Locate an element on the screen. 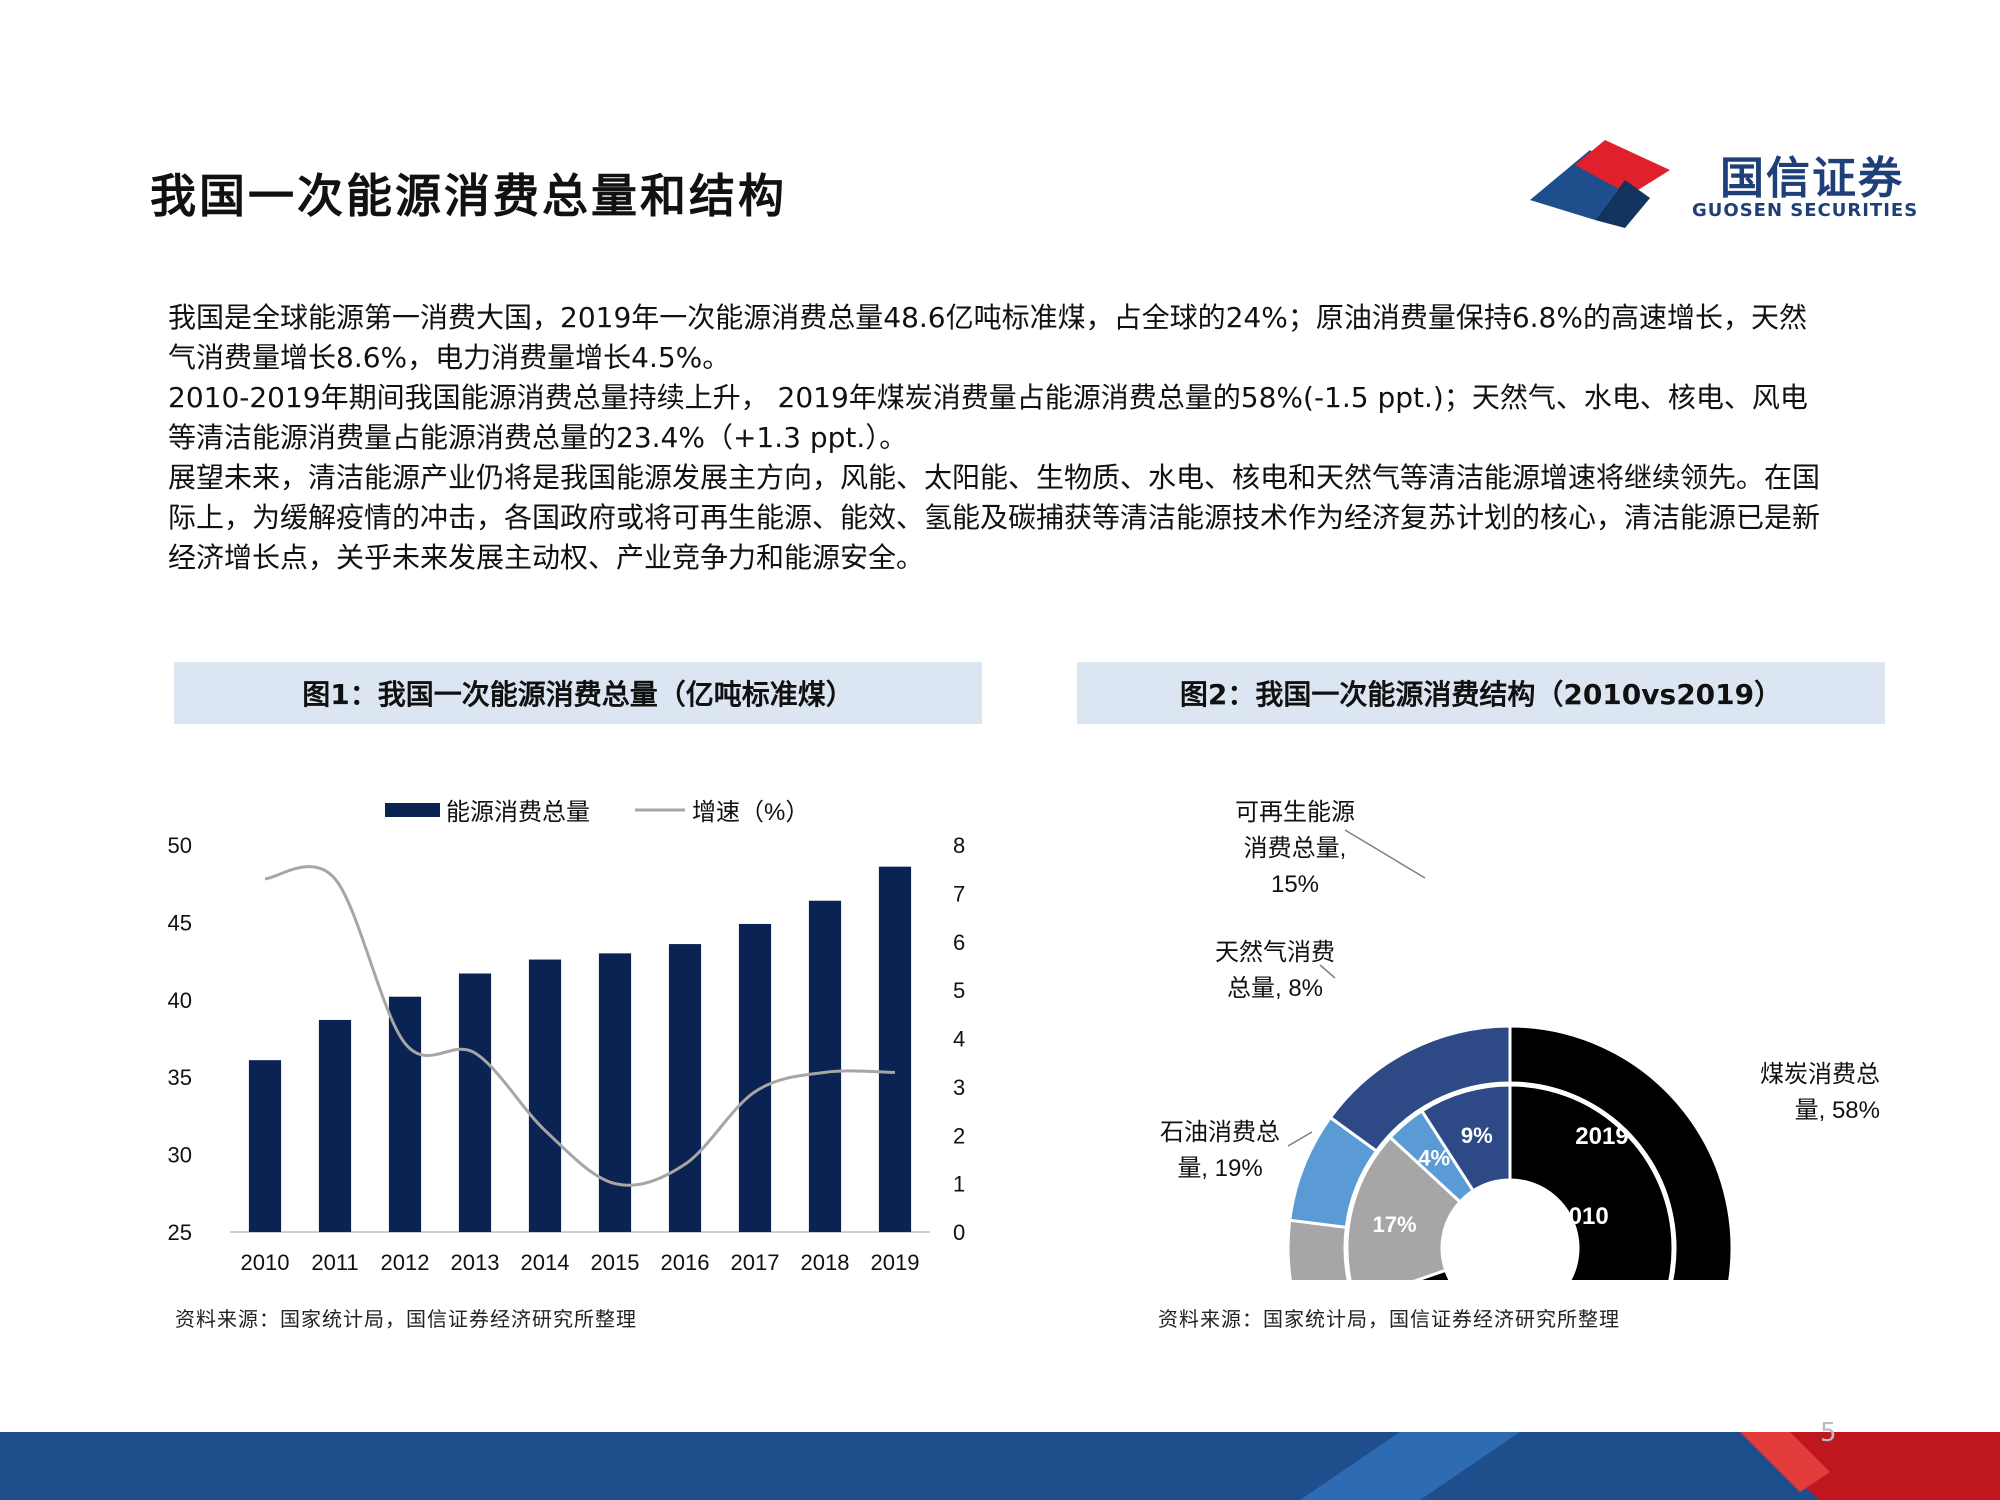  y2-tick-label: 1 is located at coordinates (959, 1184).